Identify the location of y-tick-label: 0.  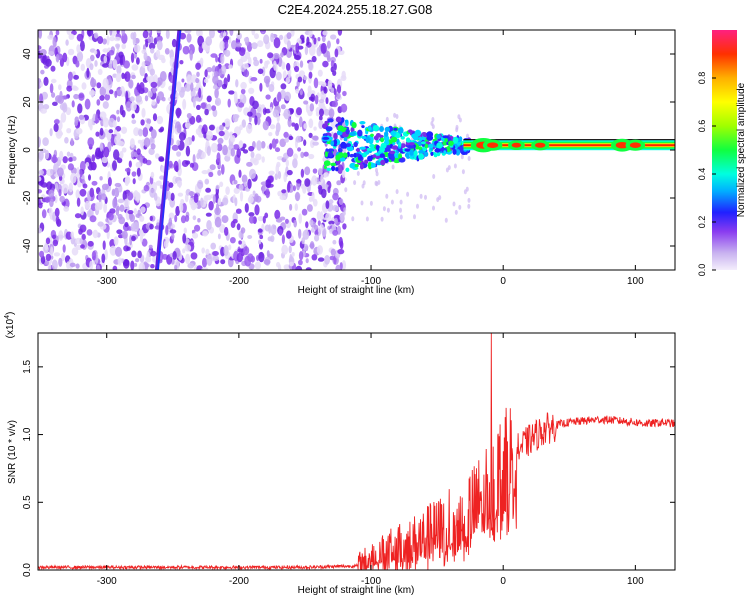
(27, 150).